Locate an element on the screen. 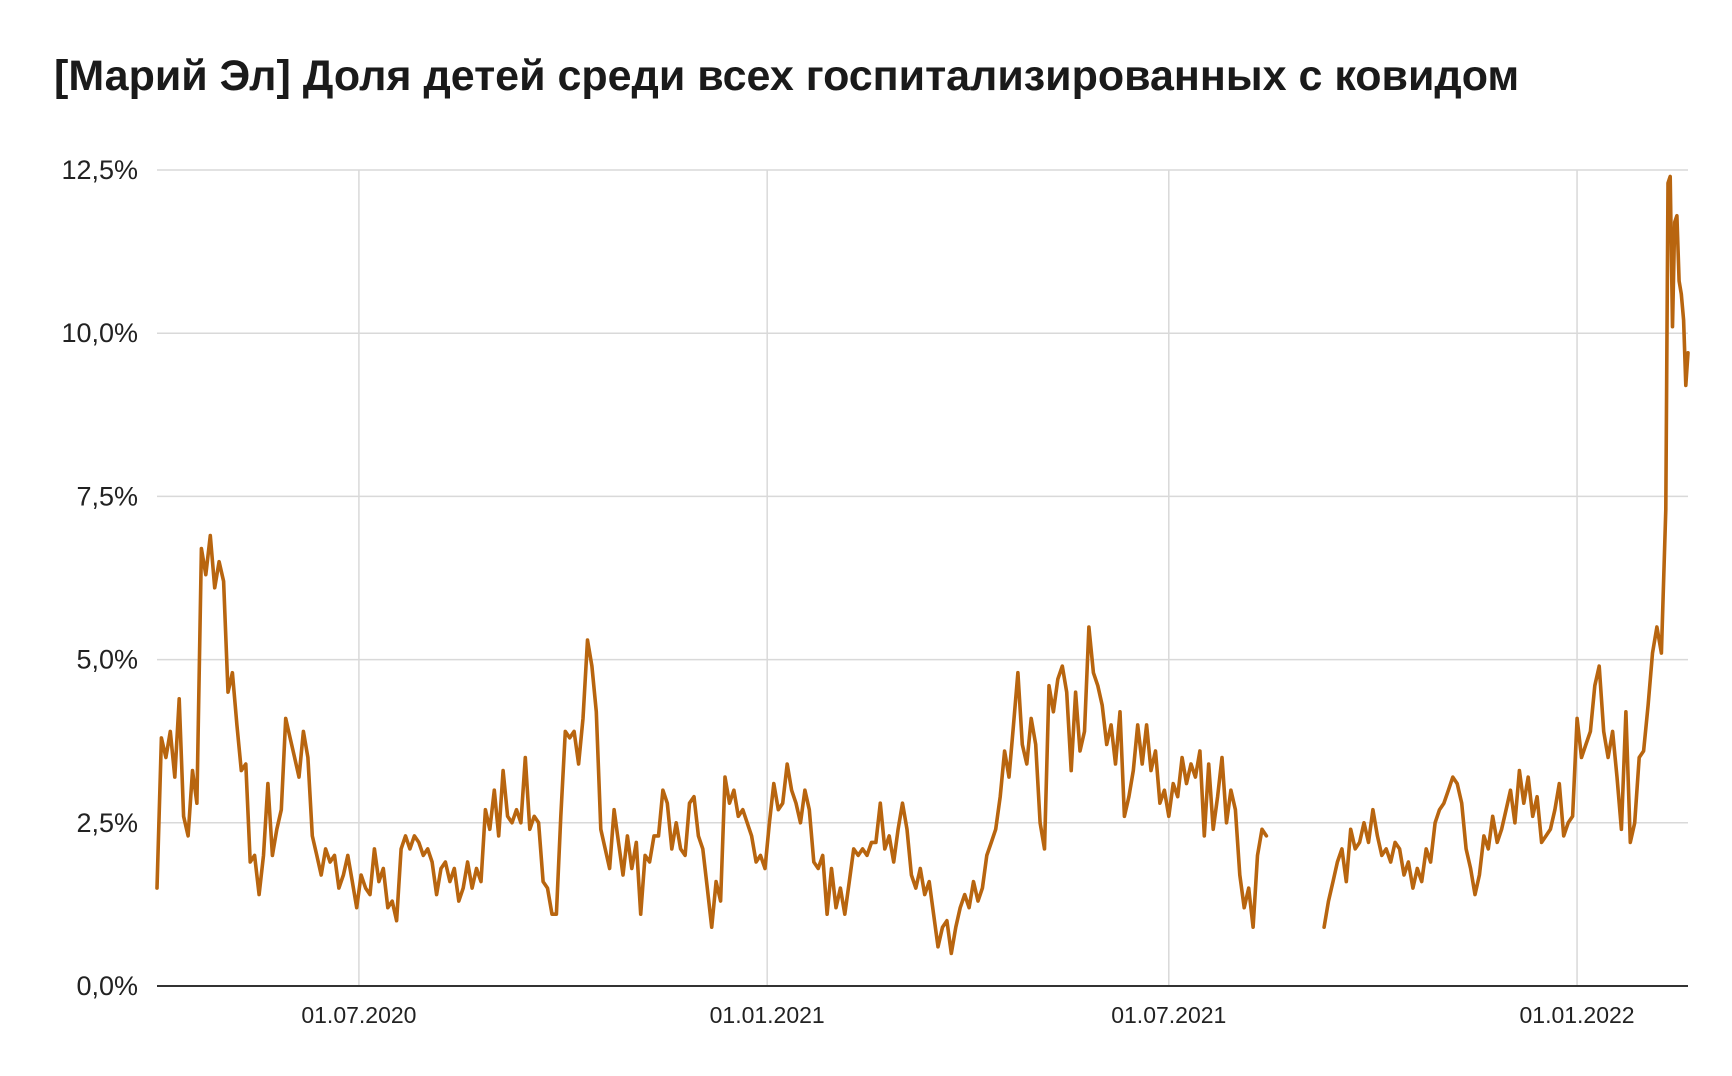  x-axis-ticks: 01.07.2020 01.01.2021 01.07.2021 01.01.2022 is located at coordinates (967, 1015).